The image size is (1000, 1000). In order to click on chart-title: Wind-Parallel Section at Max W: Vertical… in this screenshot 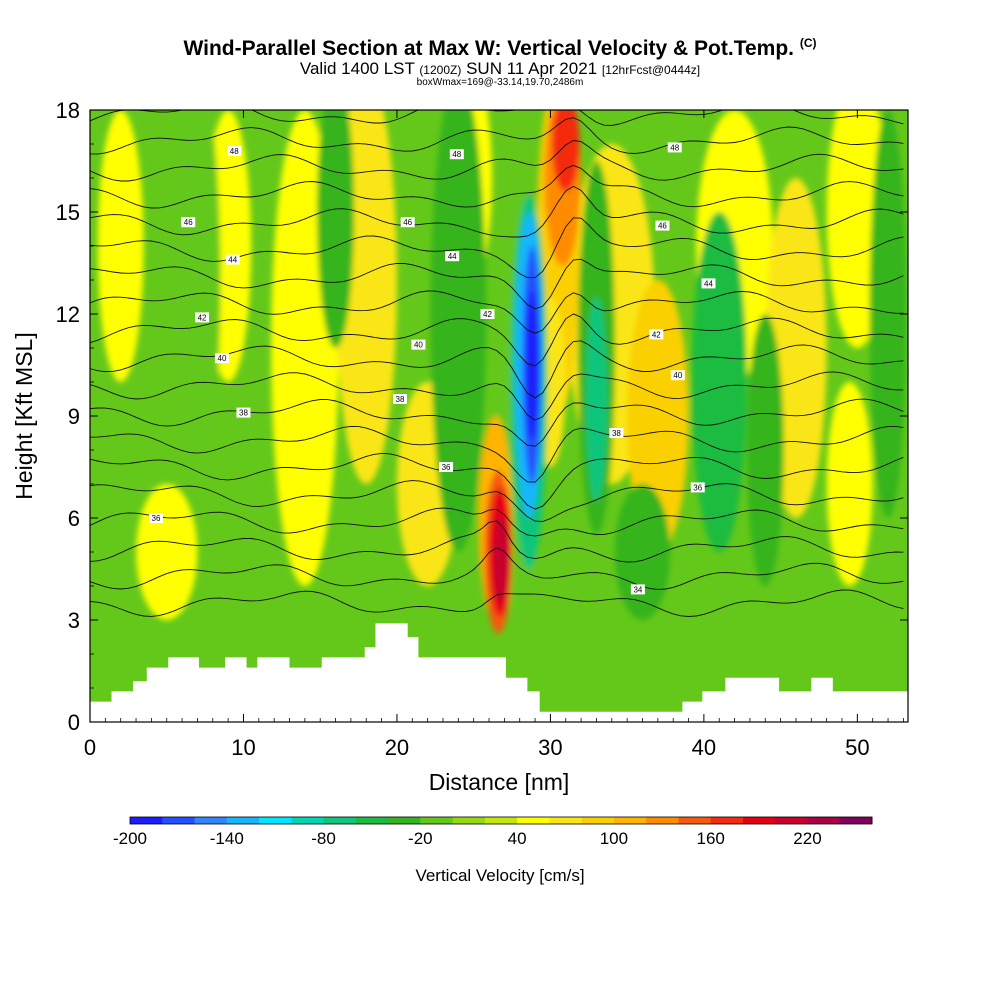, I will do `click(500, 48)`.